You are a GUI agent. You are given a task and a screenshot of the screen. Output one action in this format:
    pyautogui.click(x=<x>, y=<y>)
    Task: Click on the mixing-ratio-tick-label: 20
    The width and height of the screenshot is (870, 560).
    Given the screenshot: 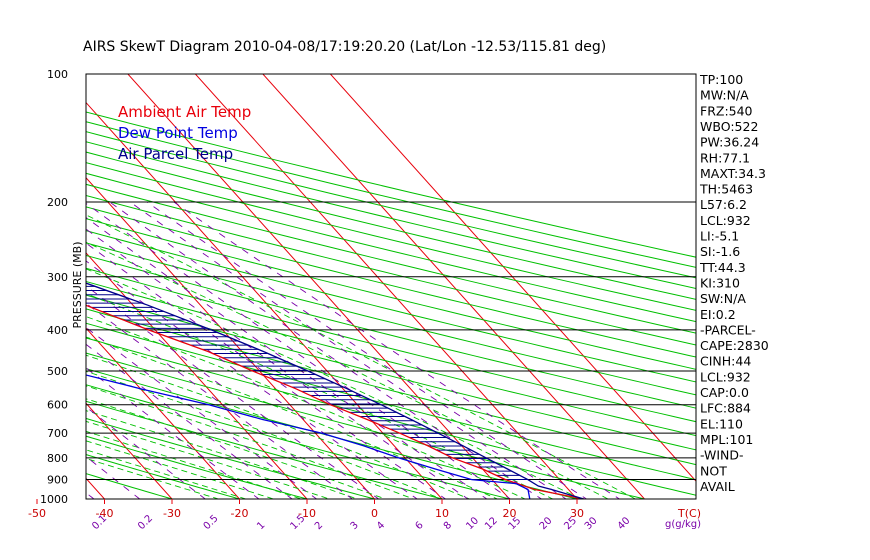 What is the action you would take?
    pyautogui.click(x=546, y=523)
    